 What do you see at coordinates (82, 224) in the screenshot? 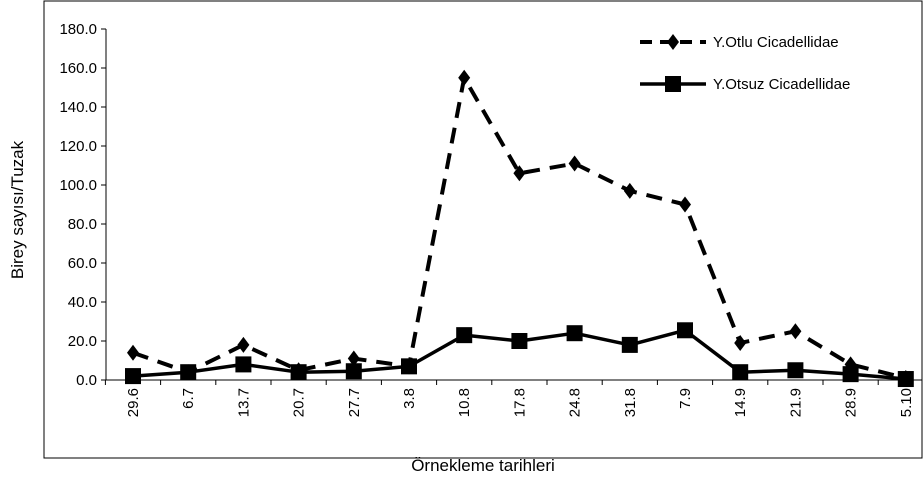
I see `y-tick-label: 80.0` at bounding box center [82, 224].